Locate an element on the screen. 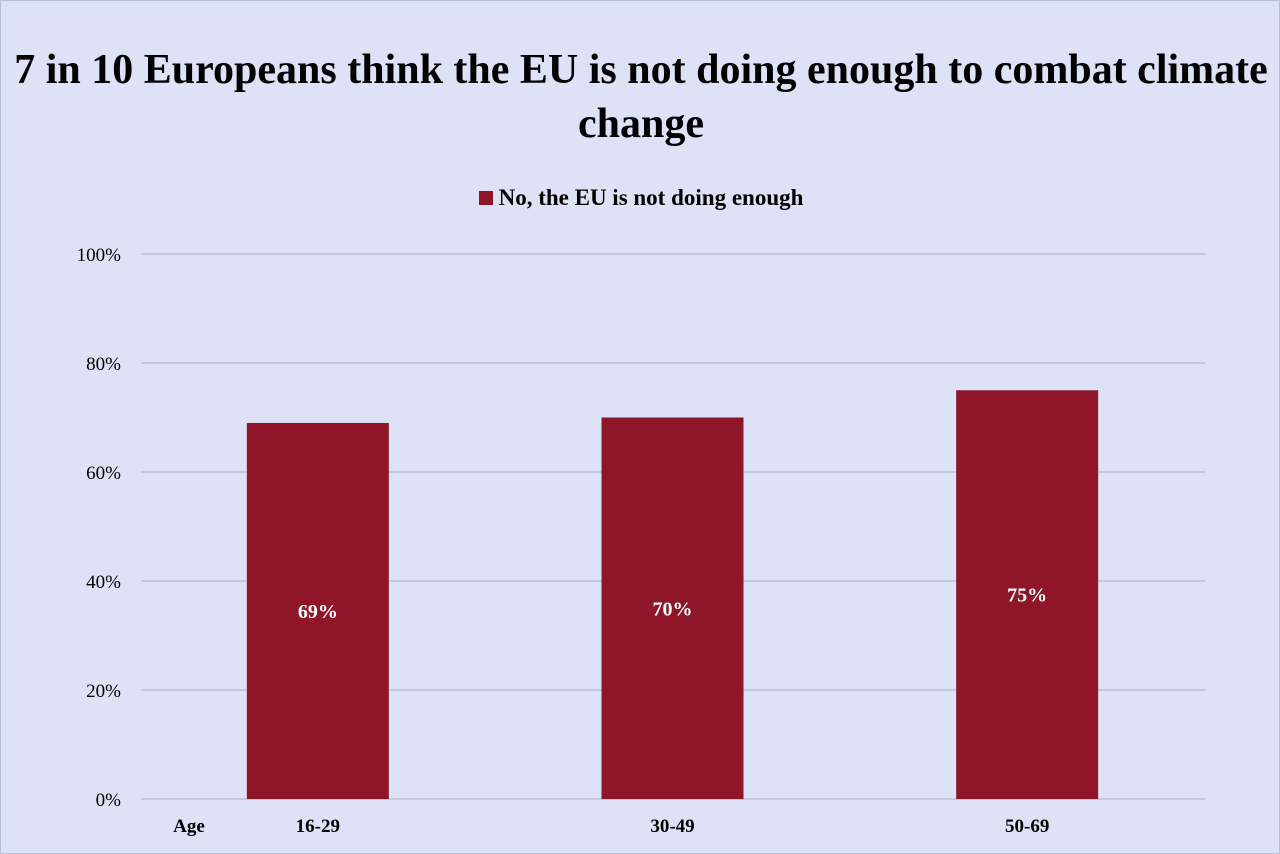 The height and width of the screenshot is (854, 1280). y-tick-label: 20% is located at coordinates (103, 691).